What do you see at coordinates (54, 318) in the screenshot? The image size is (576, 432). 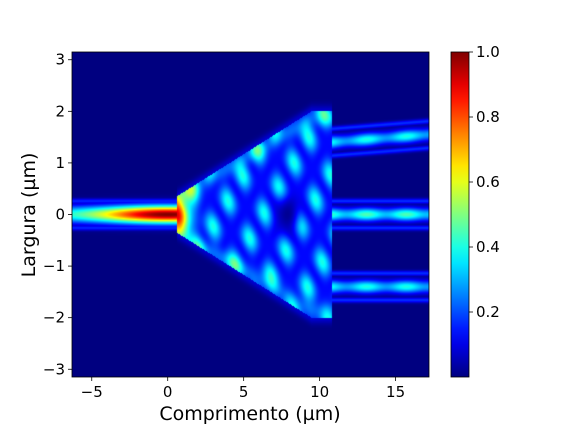 I see `y-tick-label: −2` at bounding box center [54, 318].